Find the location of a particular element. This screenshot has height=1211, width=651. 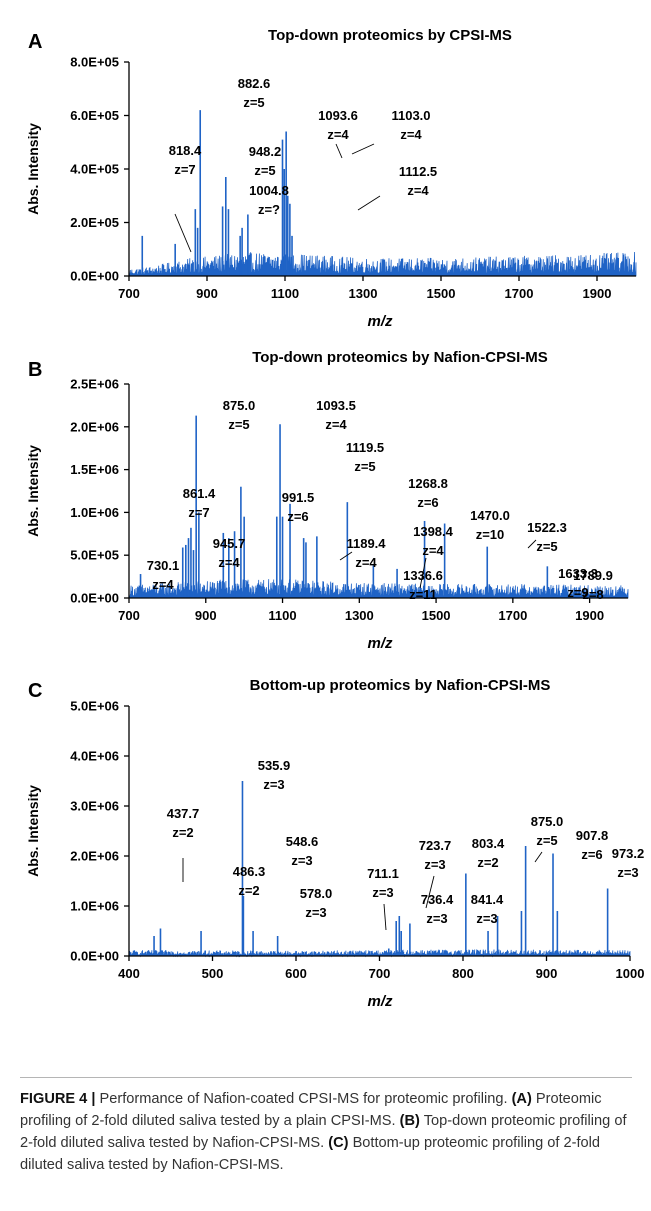

y-tick-label: 2.0E+05 is located at coordinates (94, 222).